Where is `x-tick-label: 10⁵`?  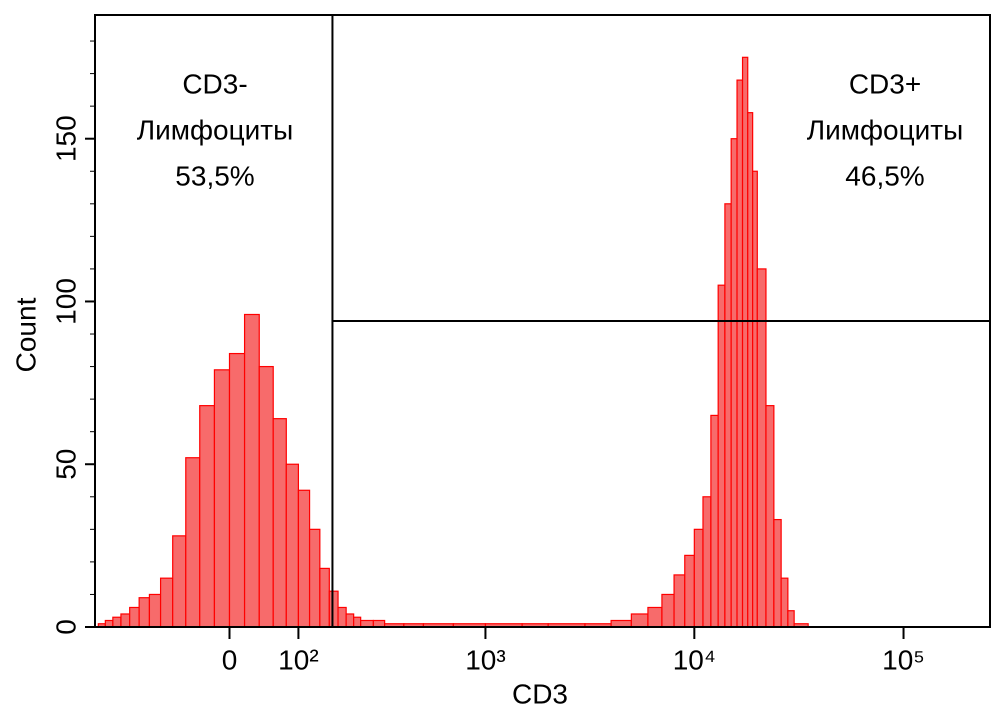
x-tick-label: 10⁵ is located at coordinates (903, 659).